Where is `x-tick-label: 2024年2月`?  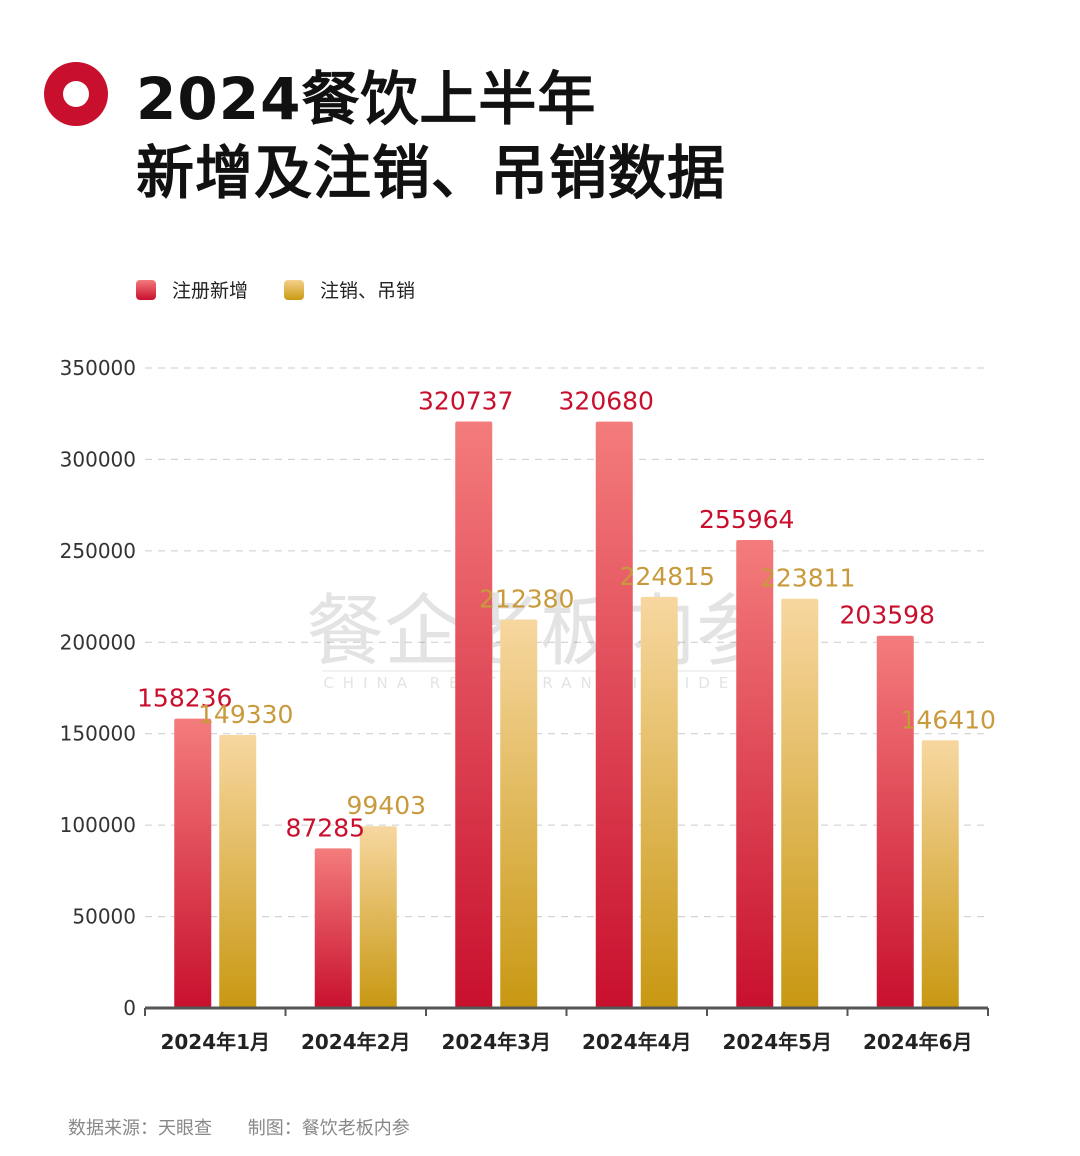 x-tick-label: 2024年2月 is located at coordinates (356, 1042).